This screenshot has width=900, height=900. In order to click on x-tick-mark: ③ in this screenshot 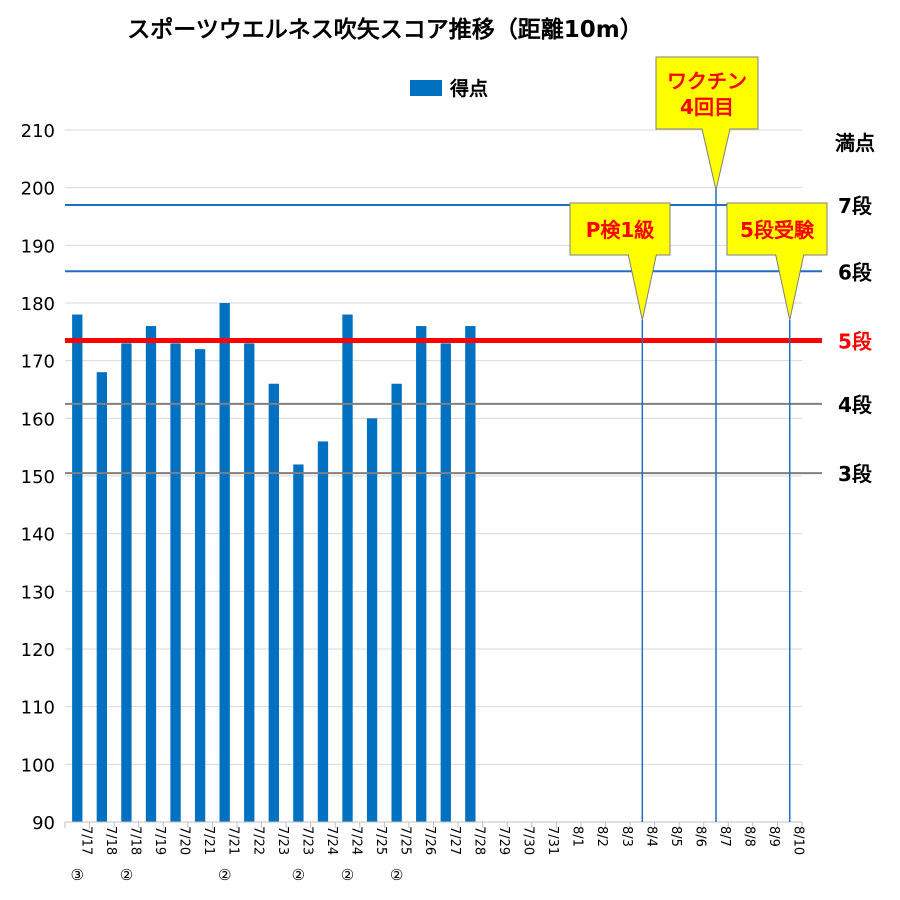, I will do `click(77, 875)`.